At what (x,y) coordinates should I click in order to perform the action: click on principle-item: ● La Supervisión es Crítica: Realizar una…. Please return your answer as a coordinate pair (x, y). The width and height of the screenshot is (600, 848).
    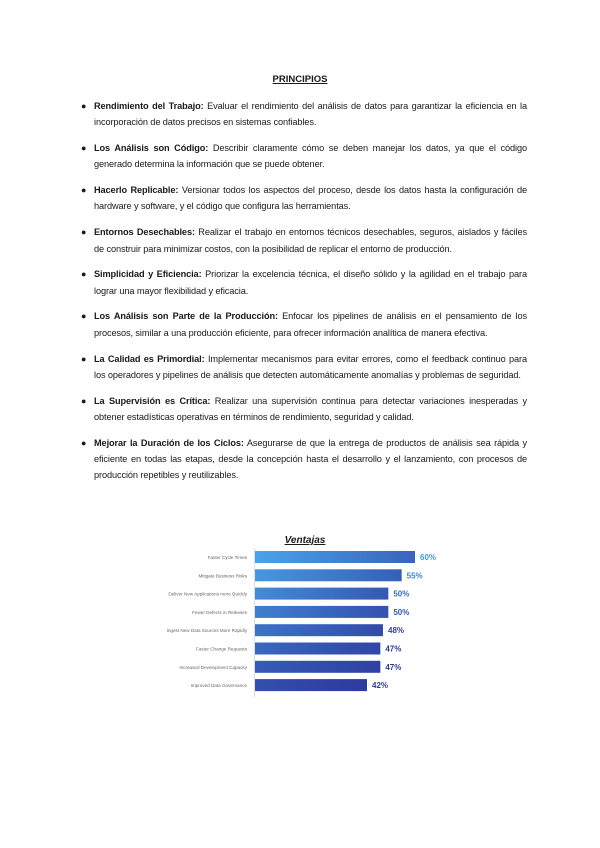
    Looking at the image, I should click on (304, 409).